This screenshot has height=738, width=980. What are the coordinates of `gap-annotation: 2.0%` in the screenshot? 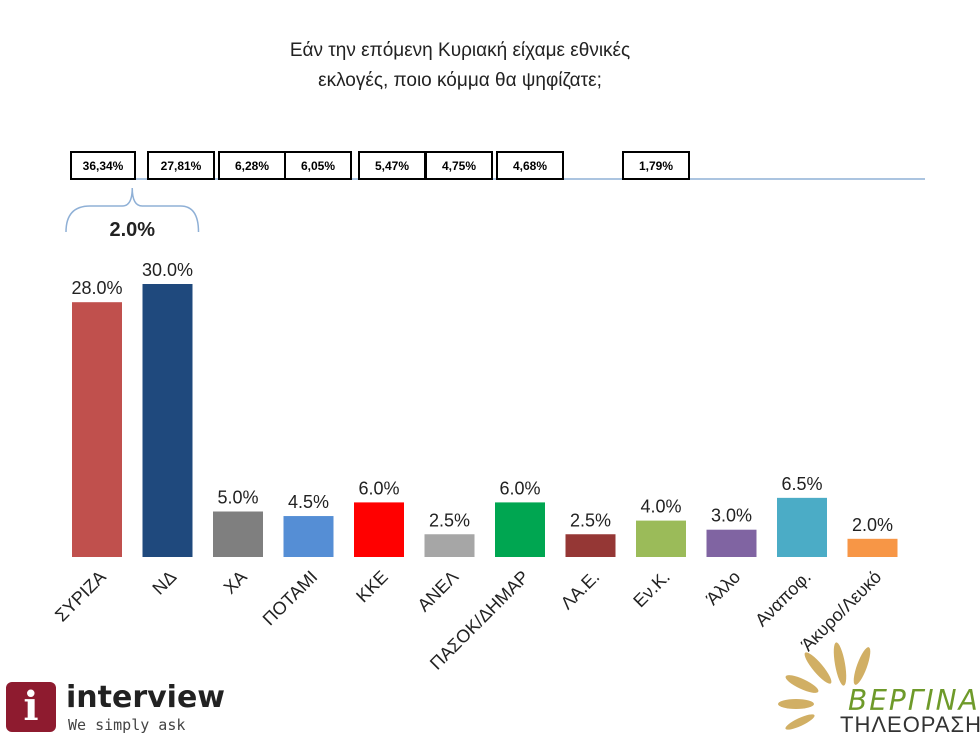 It's located at (132, 230).